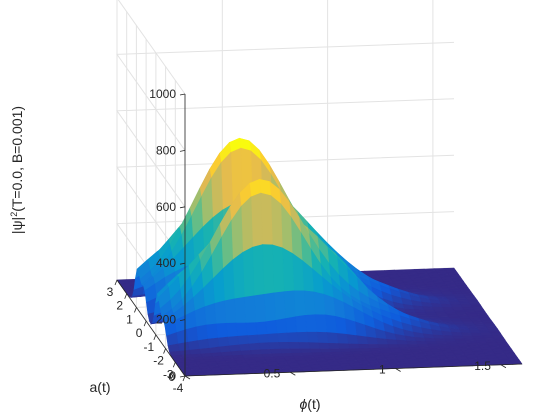 The height and width of the screenshot is (420, 560). I want to click on a-tick-label: 0.5, so click(272, 373).